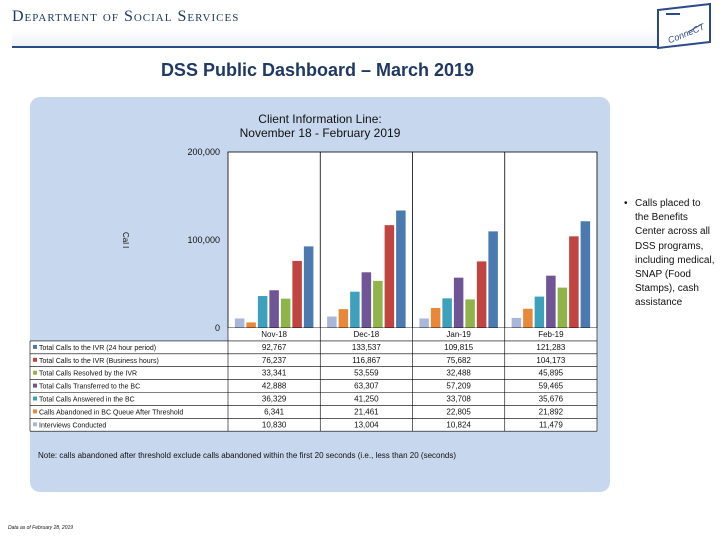 Image resolution: width=720 pixels, height=540 pixels. Describe the element at coordinates (97, 348) in the screenshot. I see `legend-label: Total Calls to the IVR (24 hour period)` at that location.